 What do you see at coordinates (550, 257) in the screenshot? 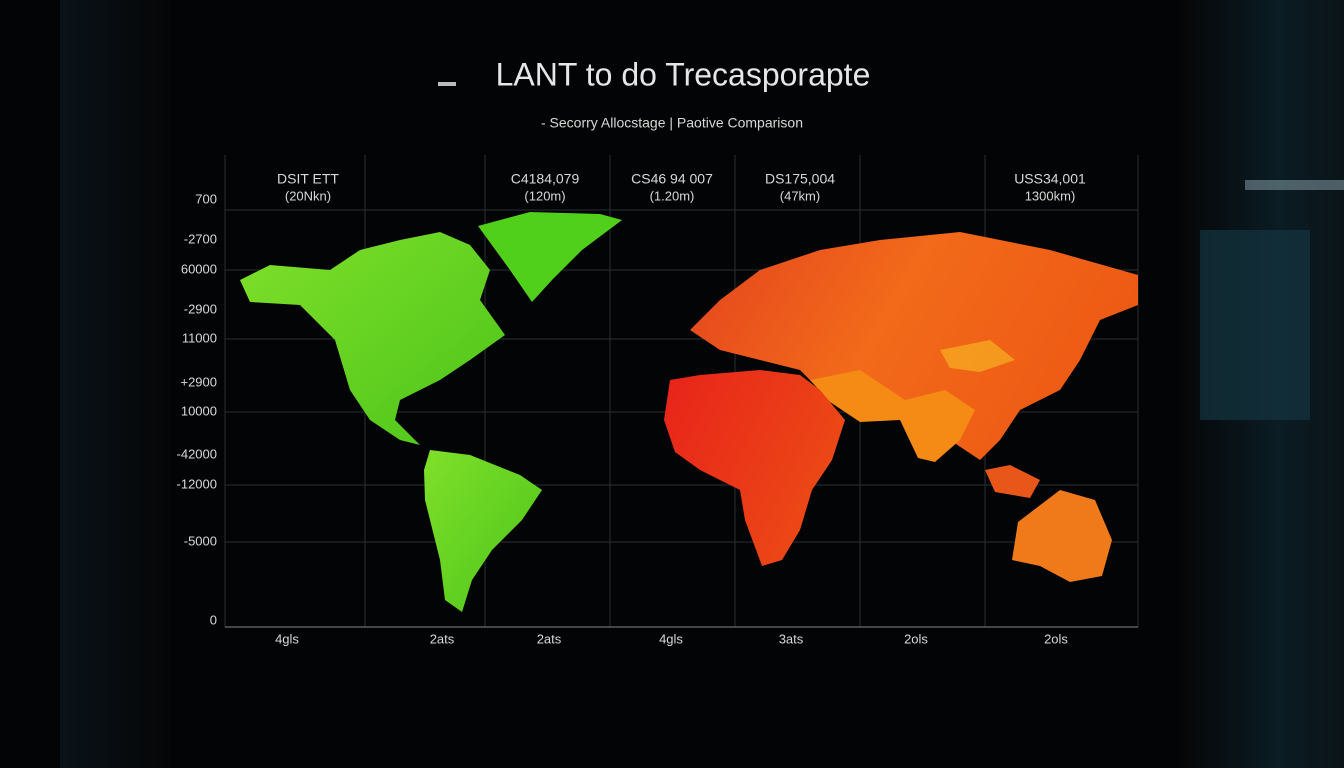
I see `greenland` at bounding box center [550, 257].